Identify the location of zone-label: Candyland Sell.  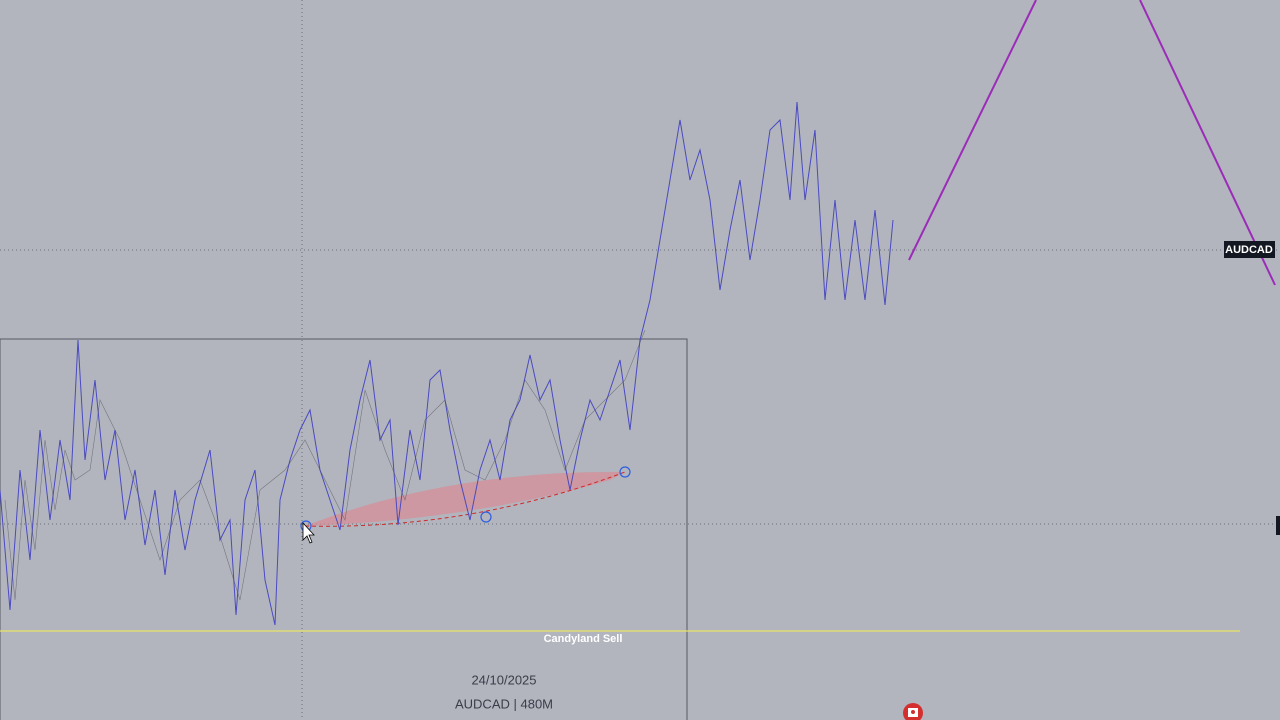
(583, 639).